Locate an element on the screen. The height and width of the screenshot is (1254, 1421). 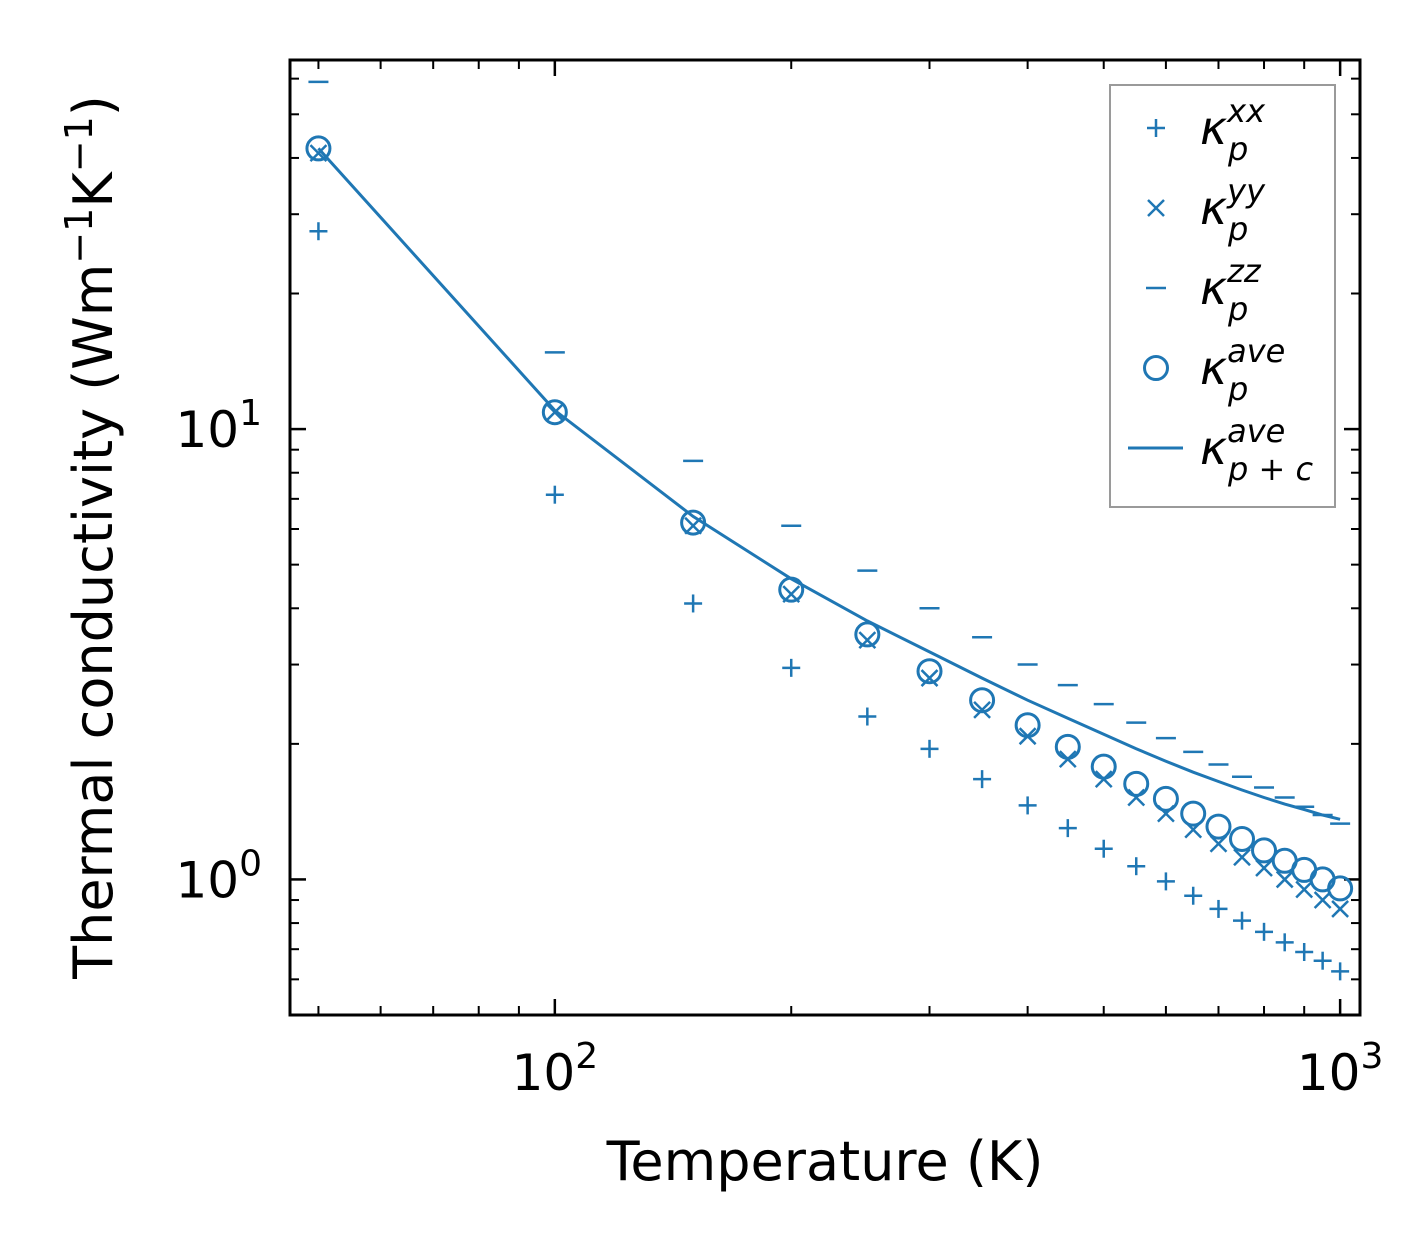
x-axis-label: Temperature (K) is located at coordinates (825, 1161).